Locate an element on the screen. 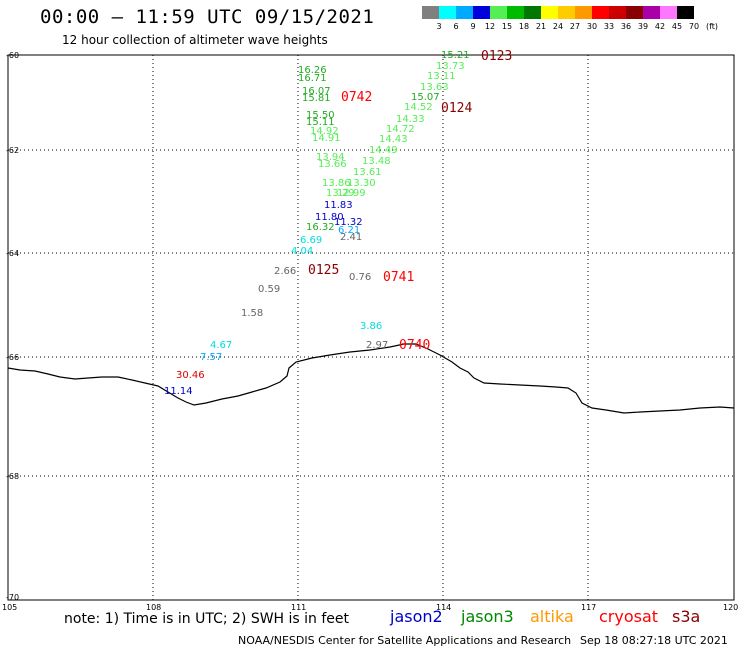 This screenshot has width=740, height=650. pass-time-label: 0124 is located at coordinates (457, 108).